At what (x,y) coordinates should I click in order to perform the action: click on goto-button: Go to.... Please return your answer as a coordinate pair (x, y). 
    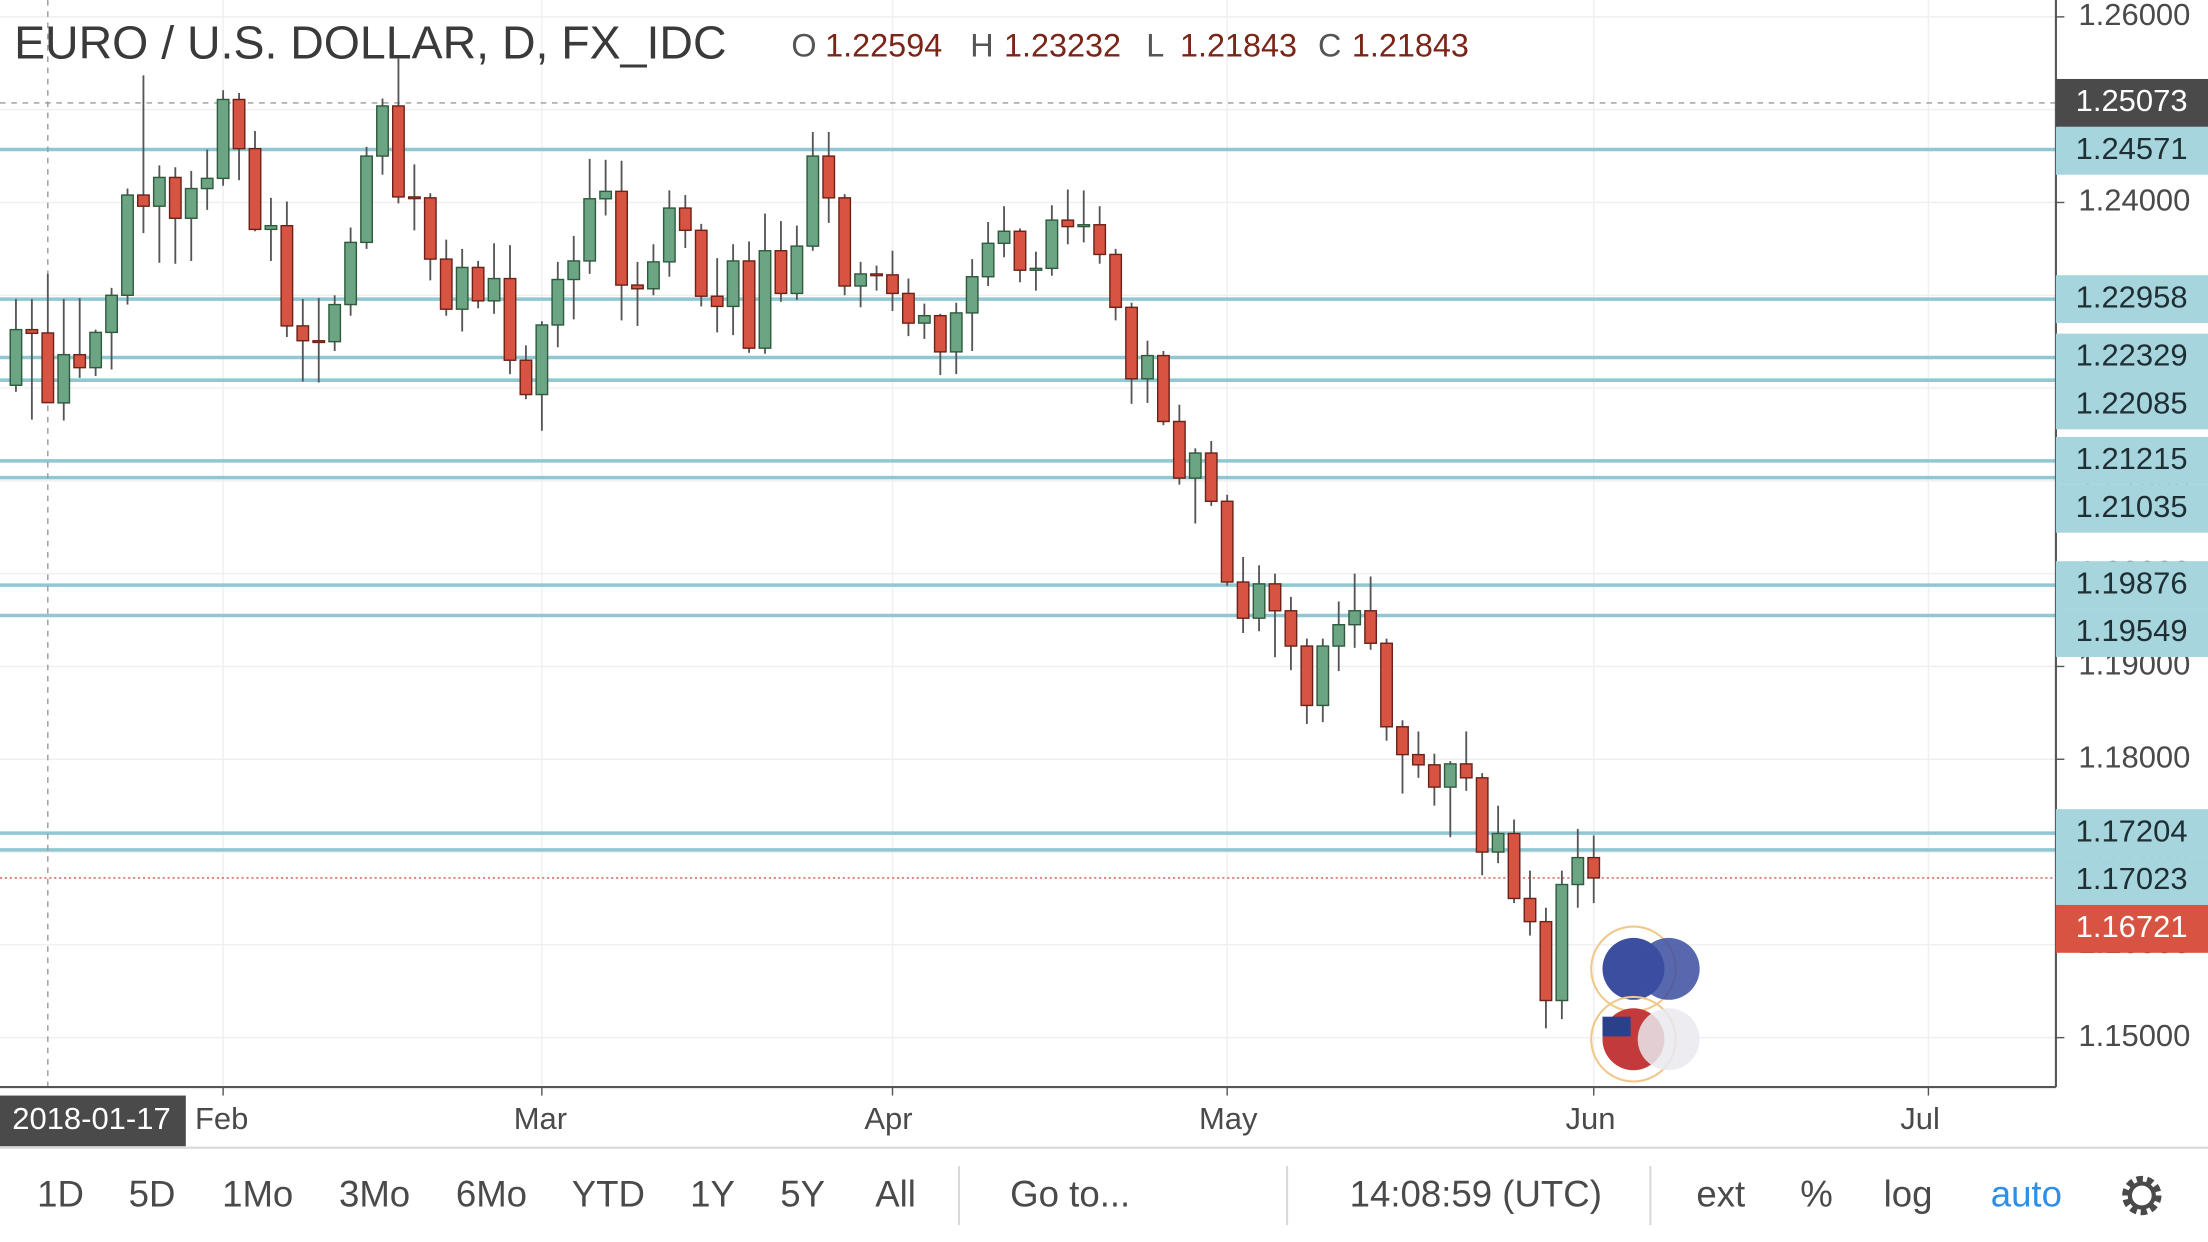
    Looking at the image, I should click on (1070, 1194).